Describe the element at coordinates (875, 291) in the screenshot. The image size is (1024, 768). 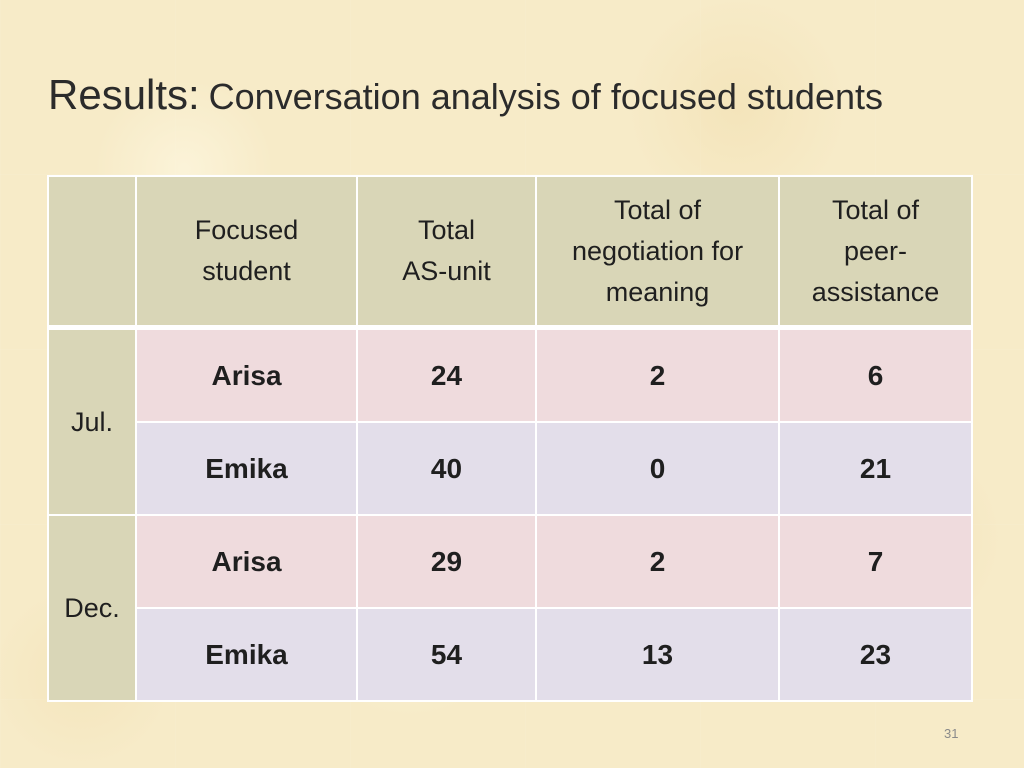
I see `header-line: assistance` at that location.